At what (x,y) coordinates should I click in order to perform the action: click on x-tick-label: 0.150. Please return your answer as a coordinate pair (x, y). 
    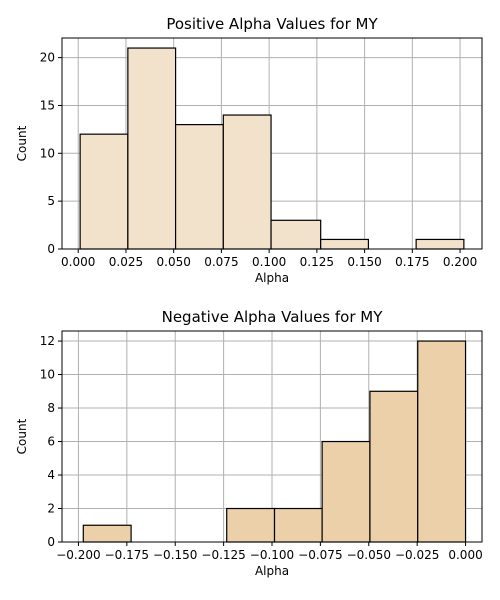
    Looking at the image, I should click on (364, 262).